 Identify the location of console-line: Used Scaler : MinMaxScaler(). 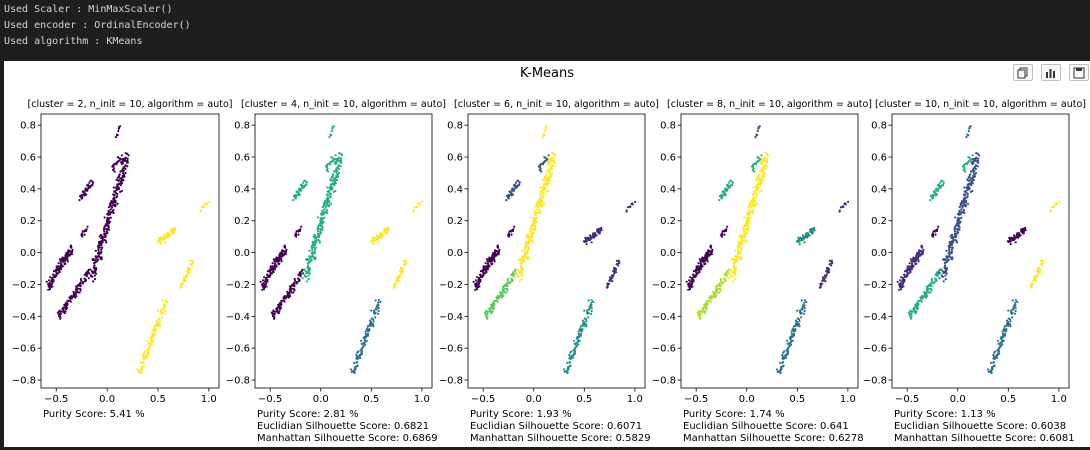
(88, 9).